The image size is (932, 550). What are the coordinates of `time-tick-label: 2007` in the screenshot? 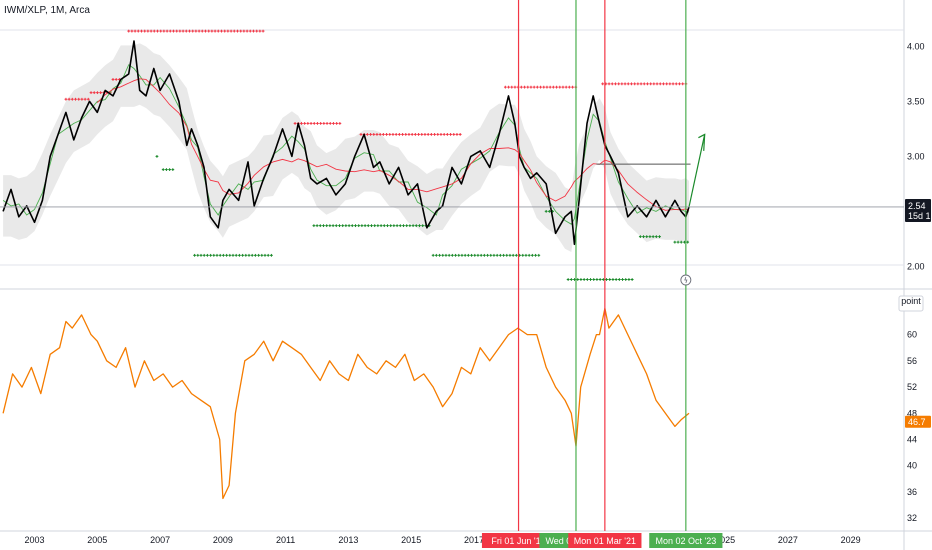 It's located at (160, 540).